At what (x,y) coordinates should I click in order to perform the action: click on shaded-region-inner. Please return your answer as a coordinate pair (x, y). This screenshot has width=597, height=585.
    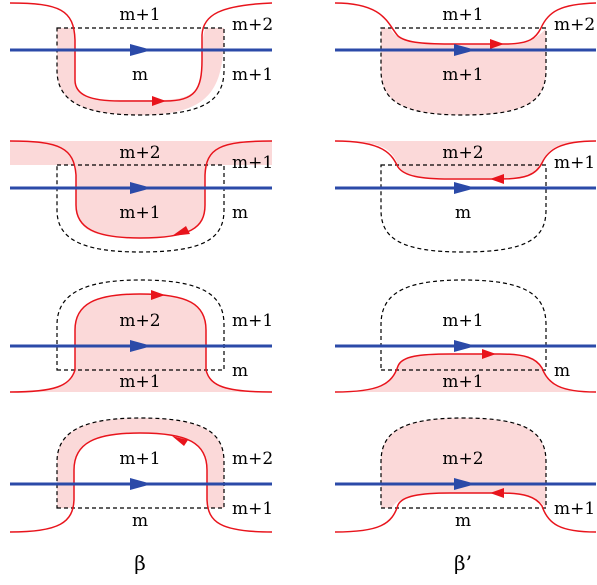
    Looking at the image, I should click on (140, 201).